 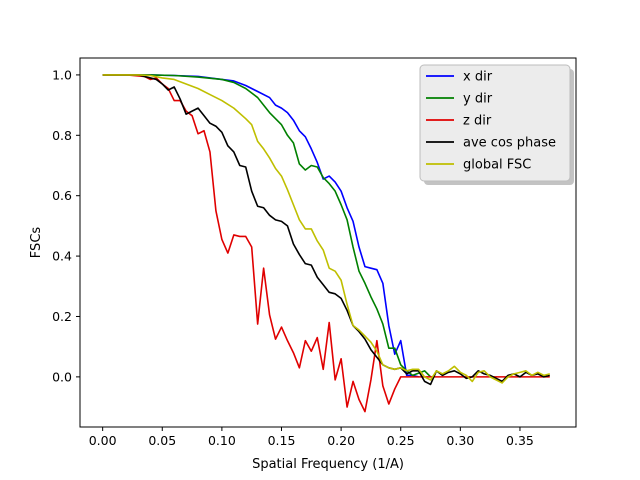 I want to click on x-tick-label: 0.10, so click(x=222, y=440).